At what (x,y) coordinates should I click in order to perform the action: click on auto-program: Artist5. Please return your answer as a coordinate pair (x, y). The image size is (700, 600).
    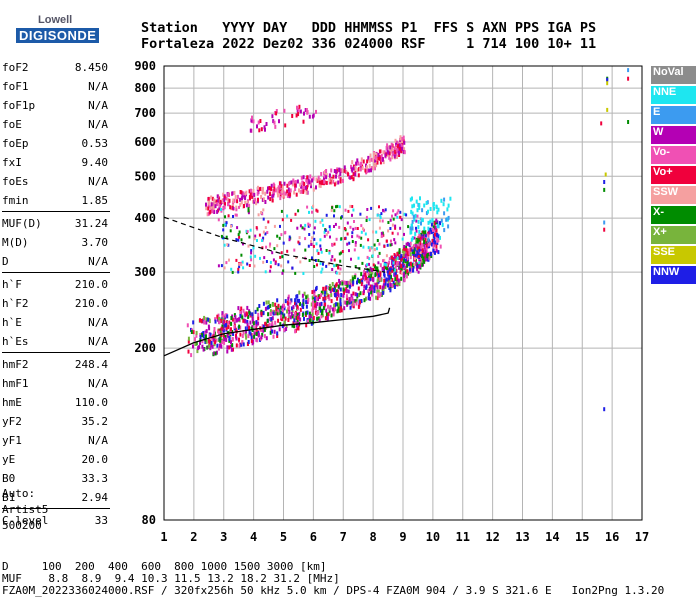
    Looking at the image, I should click on (25, 509).